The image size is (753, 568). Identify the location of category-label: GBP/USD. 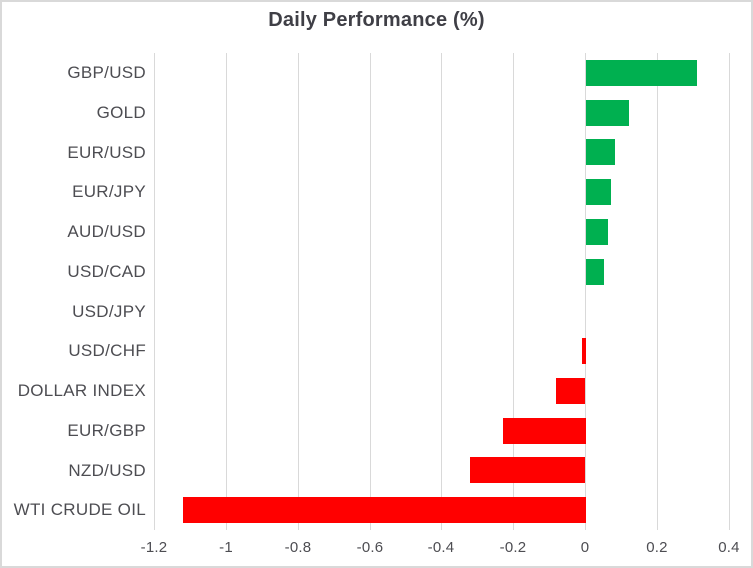
(106, 72).